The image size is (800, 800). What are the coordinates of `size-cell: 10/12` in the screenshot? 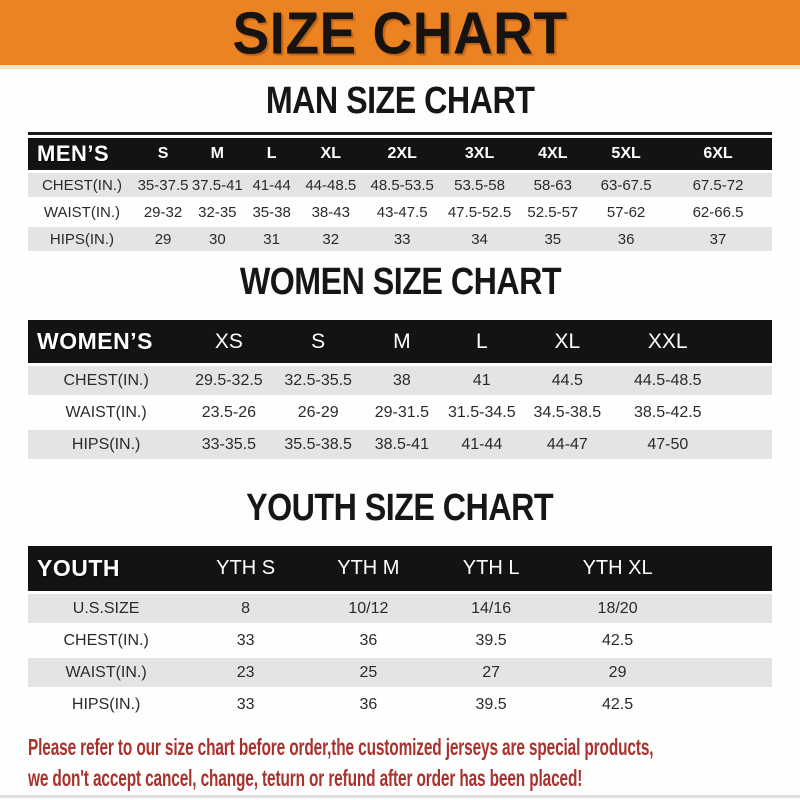 It's located at (368, 608).